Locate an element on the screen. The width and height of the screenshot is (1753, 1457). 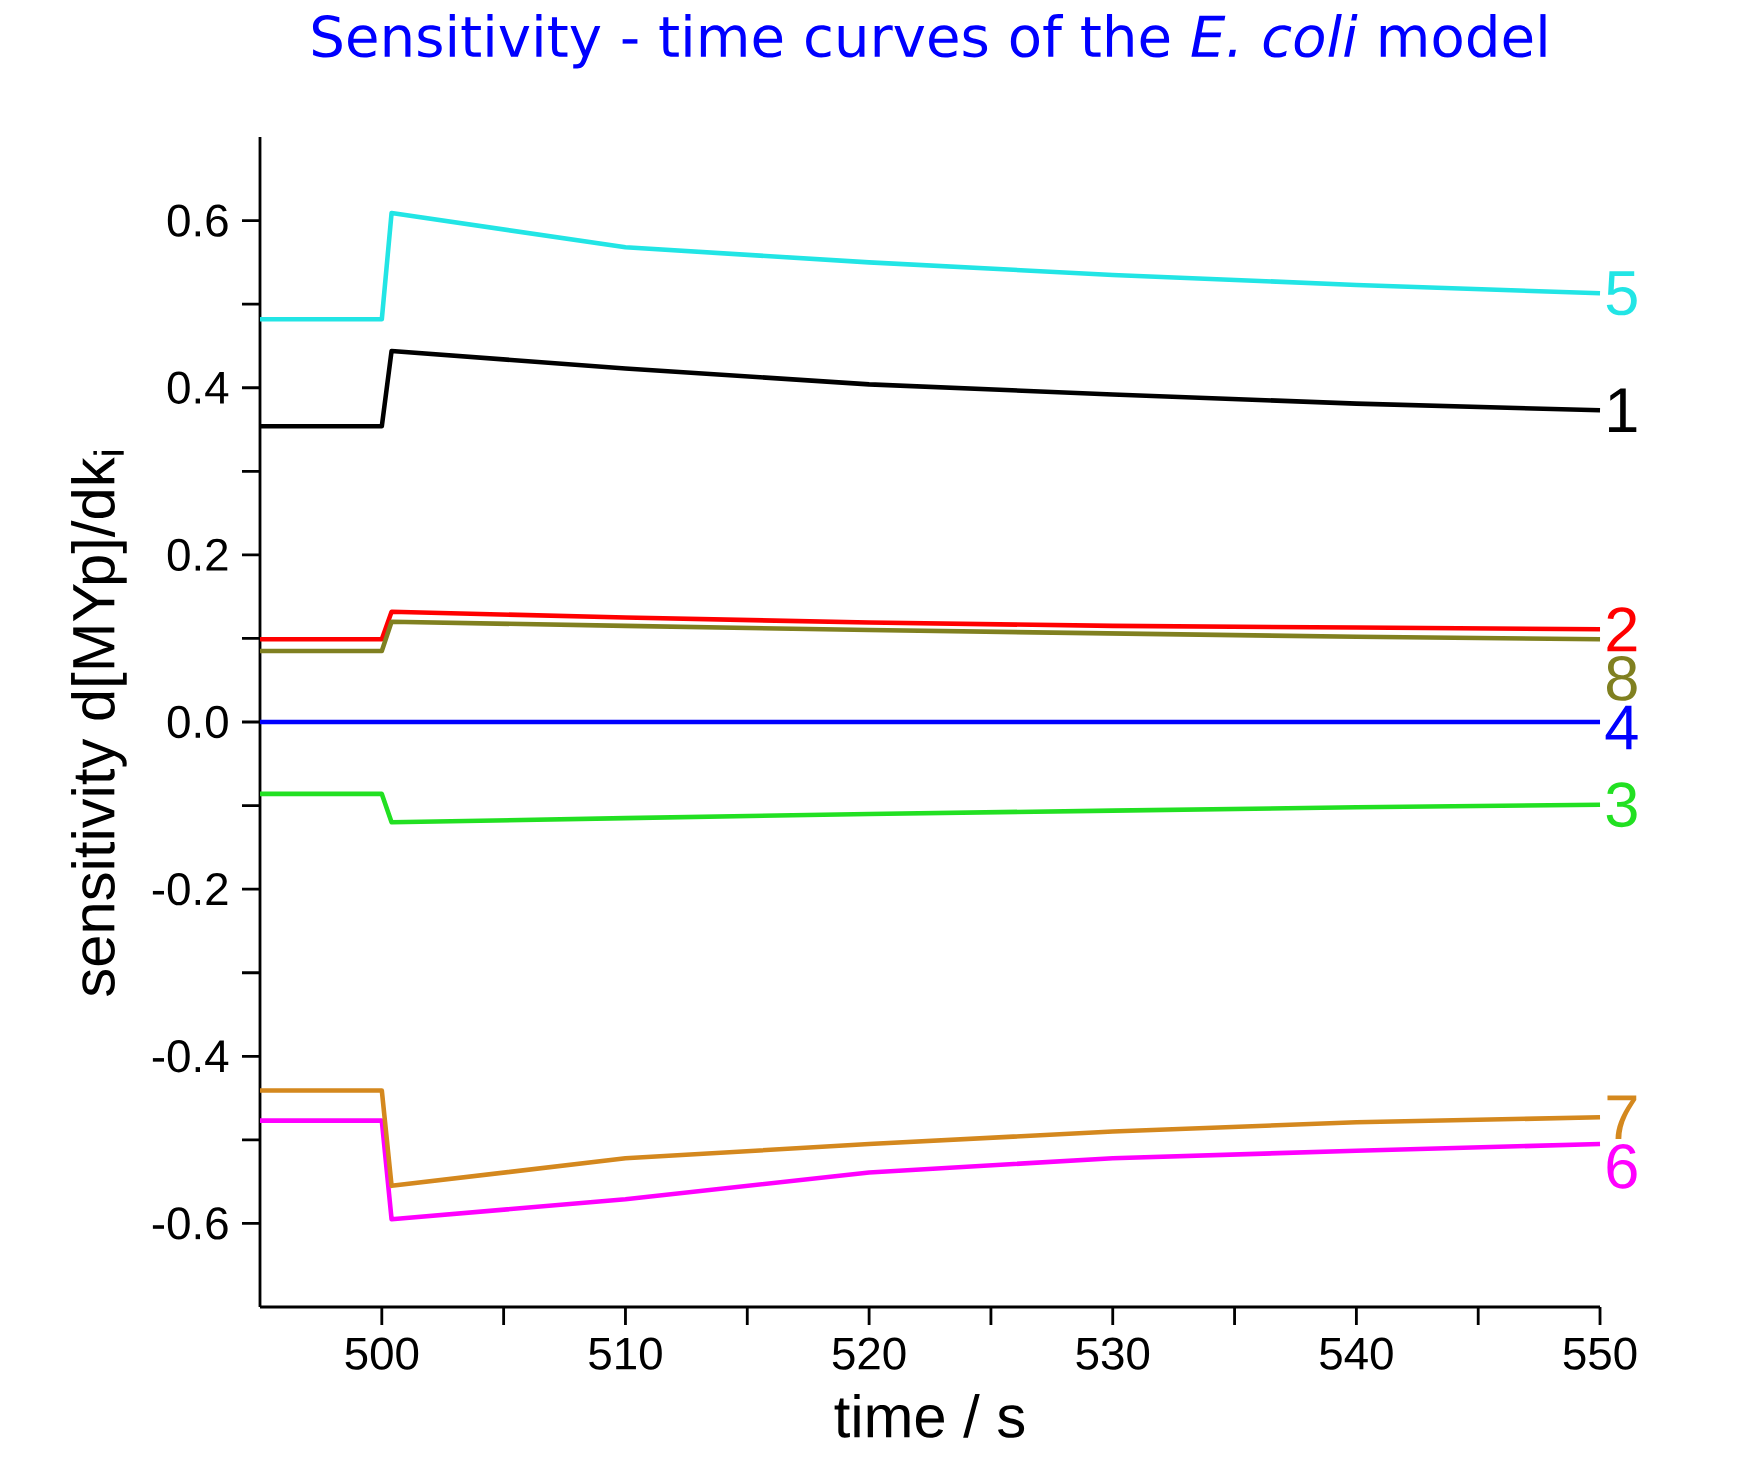
series-label: 2 is located at coordinates (1622, 629).